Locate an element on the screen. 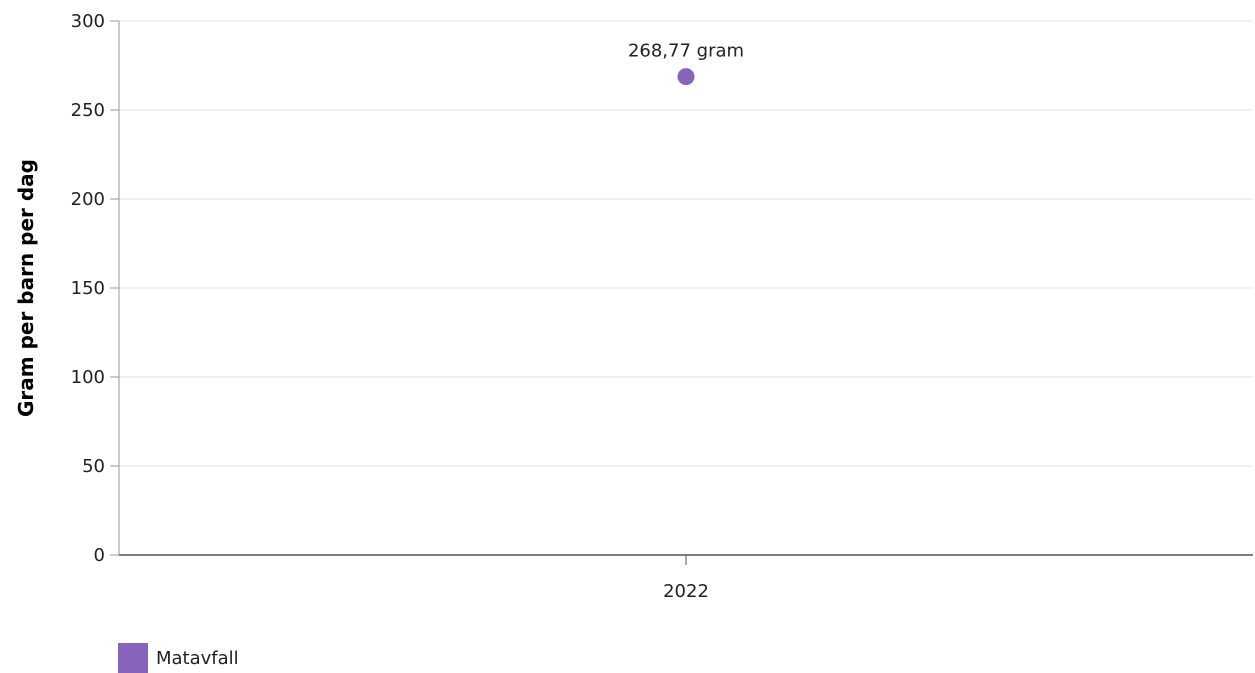  y-tick-label-200: 200 is located at coordinates (88, 199).